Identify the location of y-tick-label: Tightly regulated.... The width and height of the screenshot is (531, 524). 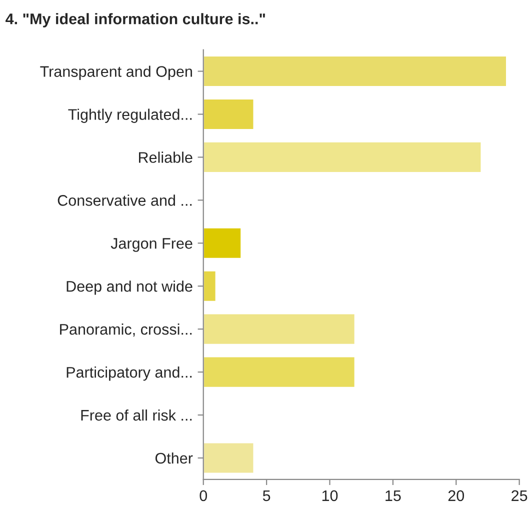
(130, 115).